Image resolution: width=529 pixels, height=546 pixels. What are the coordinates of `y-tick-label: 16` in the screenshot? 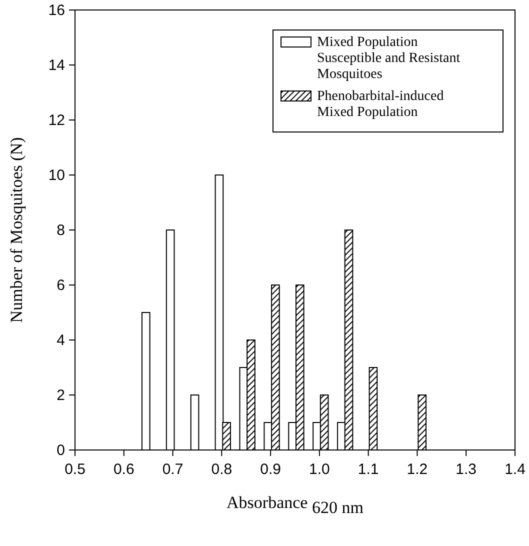 It's located at (56, 10).